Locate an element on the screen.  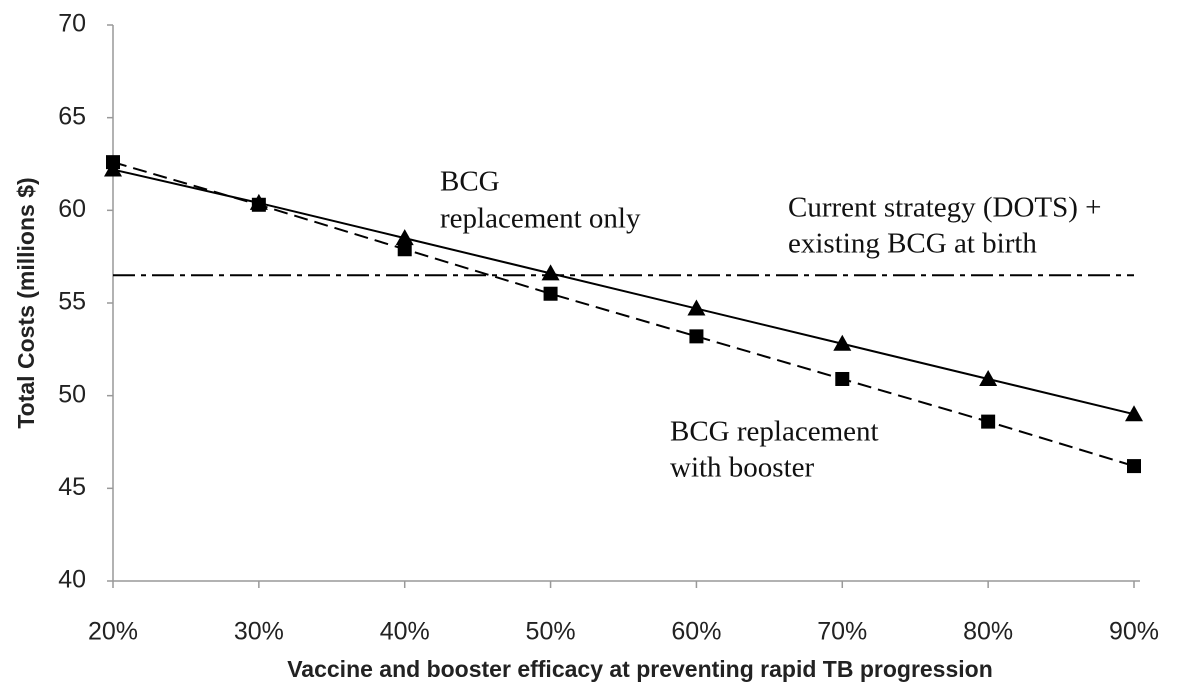
y-axis-title: Total Costs (millions $) is located at coordinates (26, 302).